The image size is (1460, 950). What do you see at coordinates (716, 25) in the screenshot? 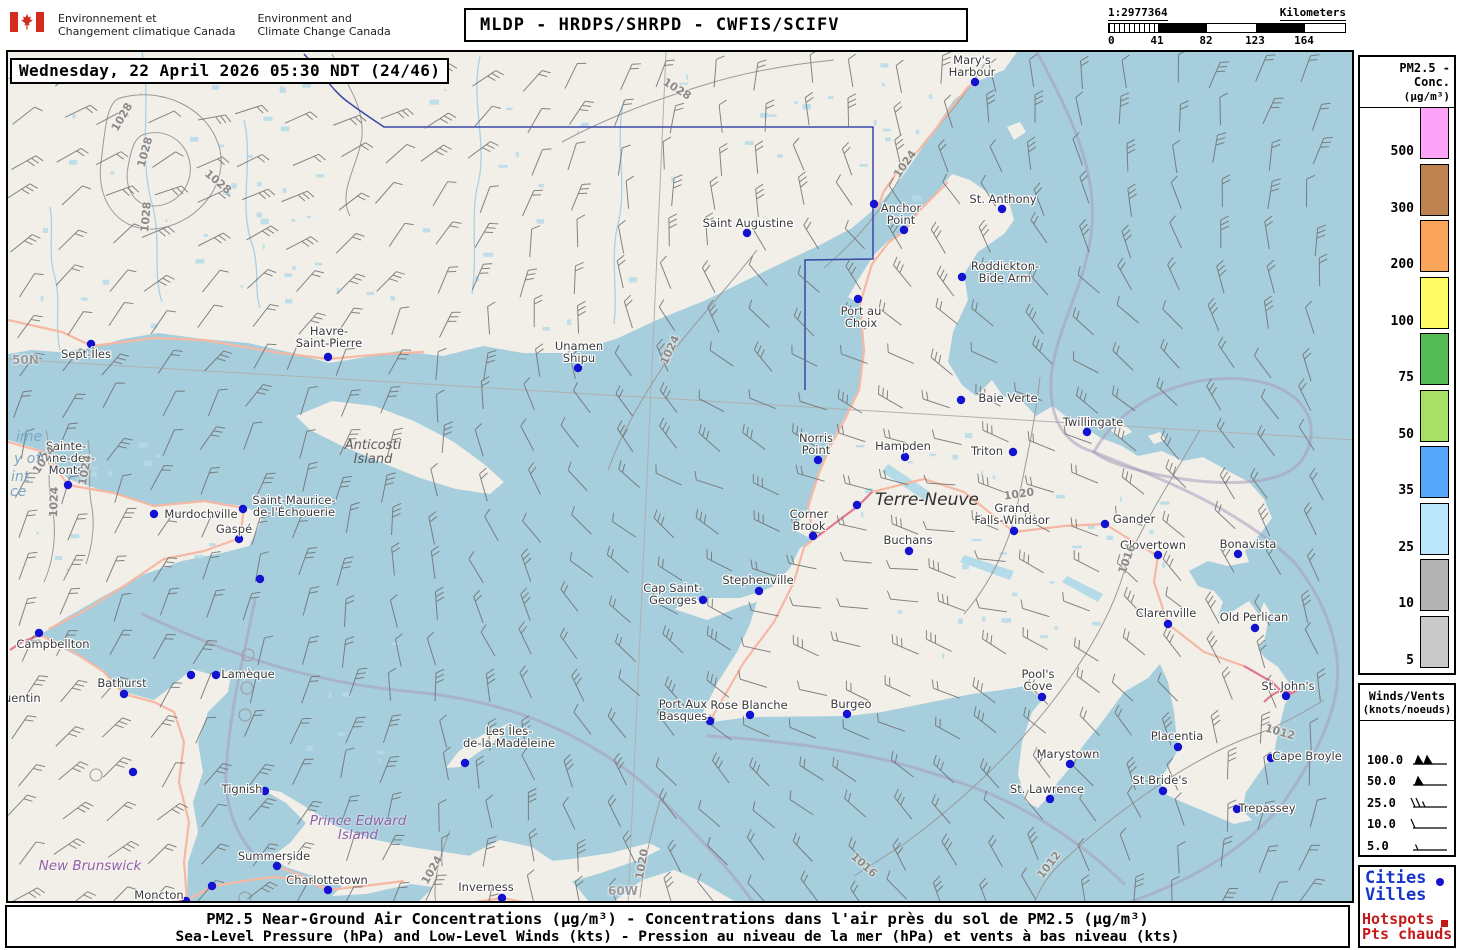
I see `product-title-box: MLDP - HRDPS/SHRPD - CWFIS/SCIFV` at bounding box center [716, 25].